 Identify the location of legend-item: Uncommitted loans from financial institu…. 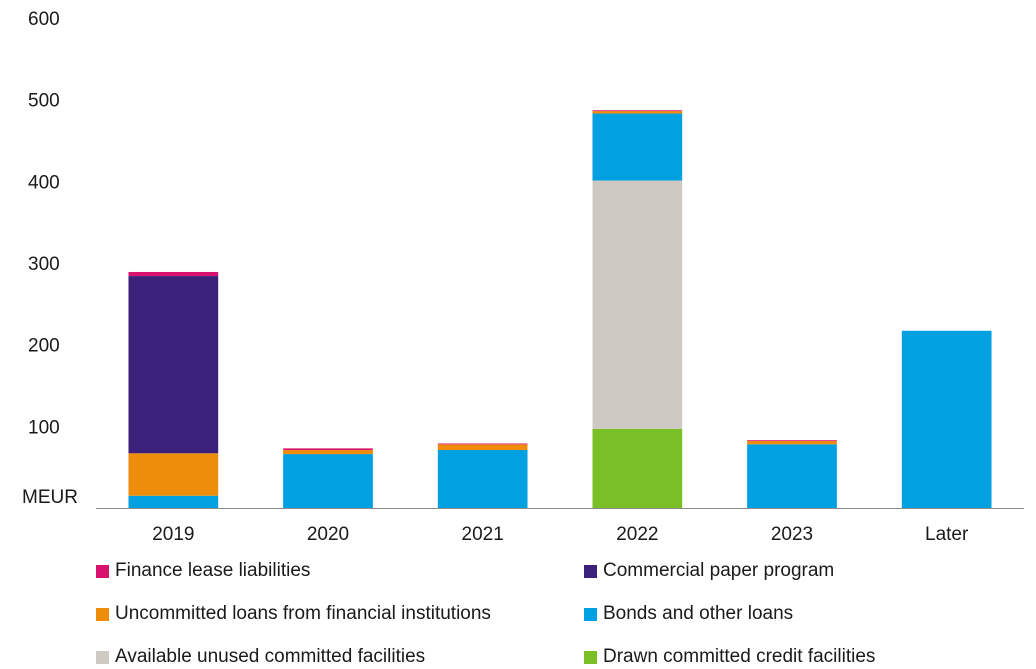
(293, 614).